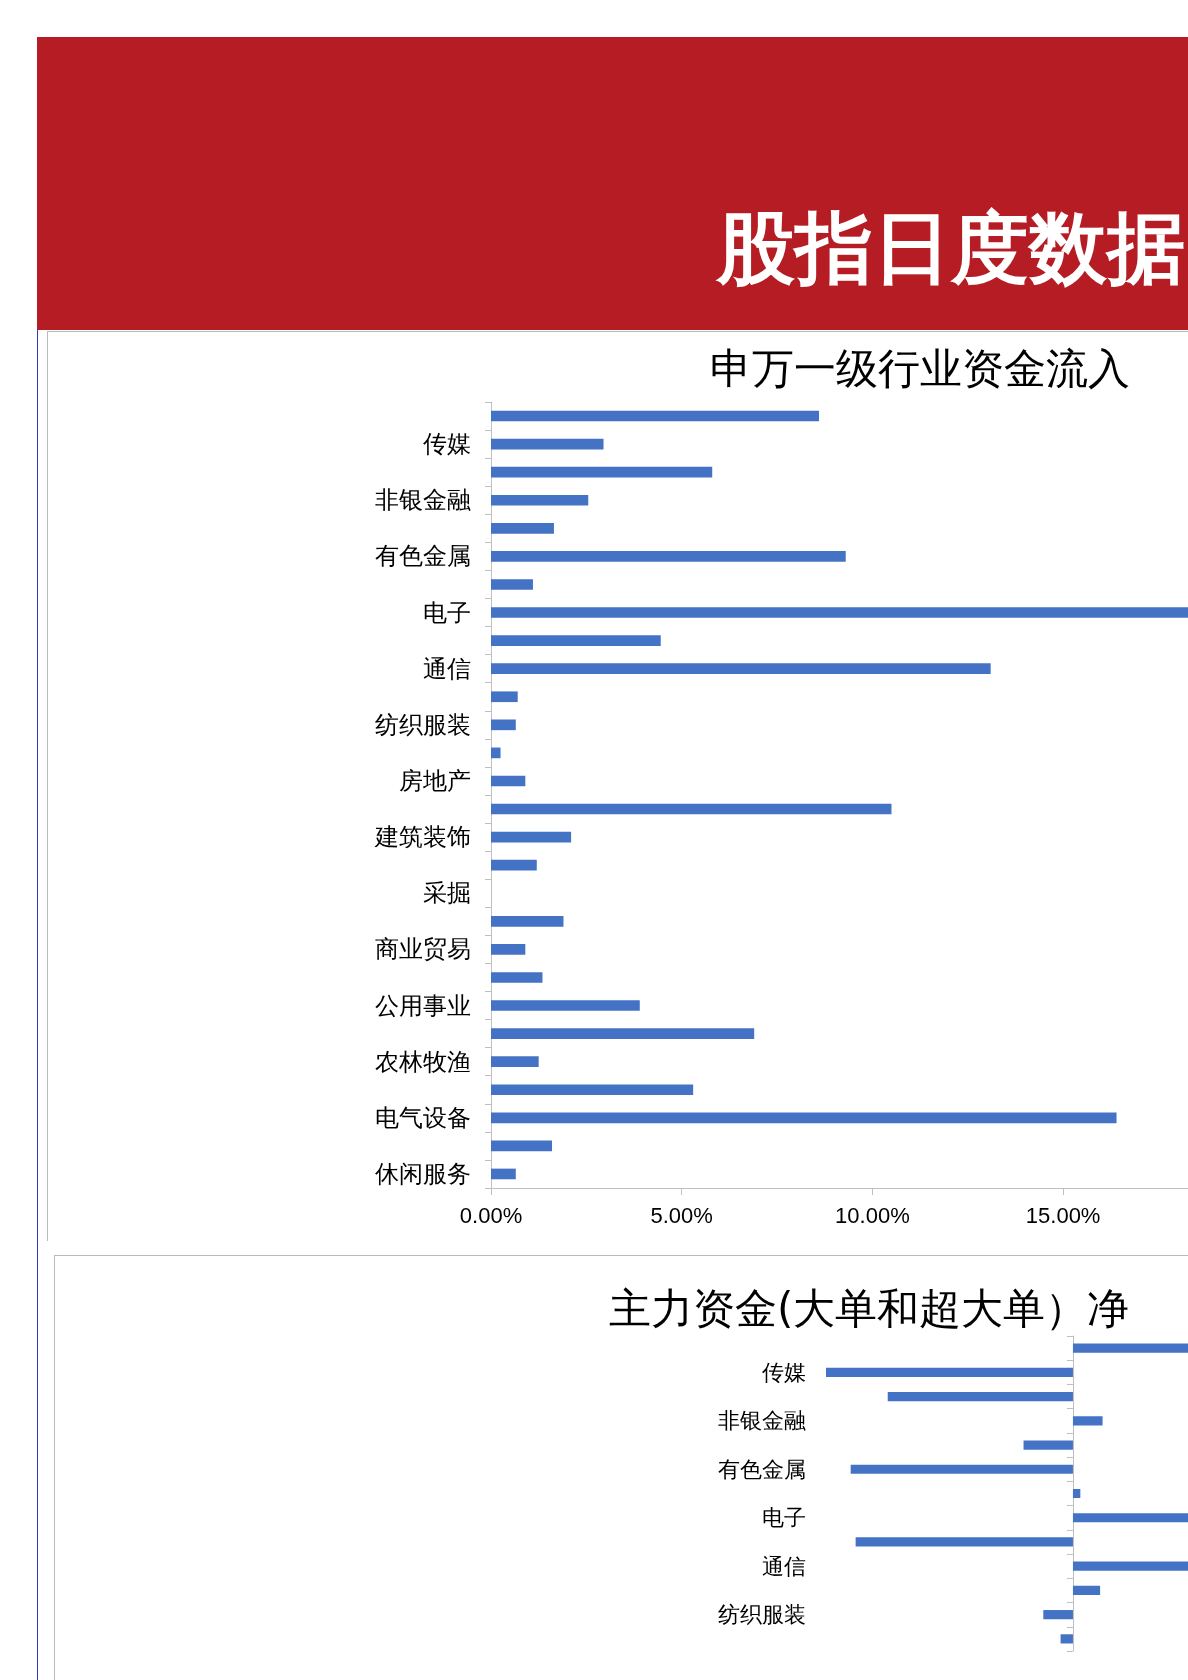 This screenshot has height=1680, width=1188. What do you see at coordinates (681, 1215) in the screenshot?
I see `x-tick-label: 5.00%` at bounding box center [681, 1215].